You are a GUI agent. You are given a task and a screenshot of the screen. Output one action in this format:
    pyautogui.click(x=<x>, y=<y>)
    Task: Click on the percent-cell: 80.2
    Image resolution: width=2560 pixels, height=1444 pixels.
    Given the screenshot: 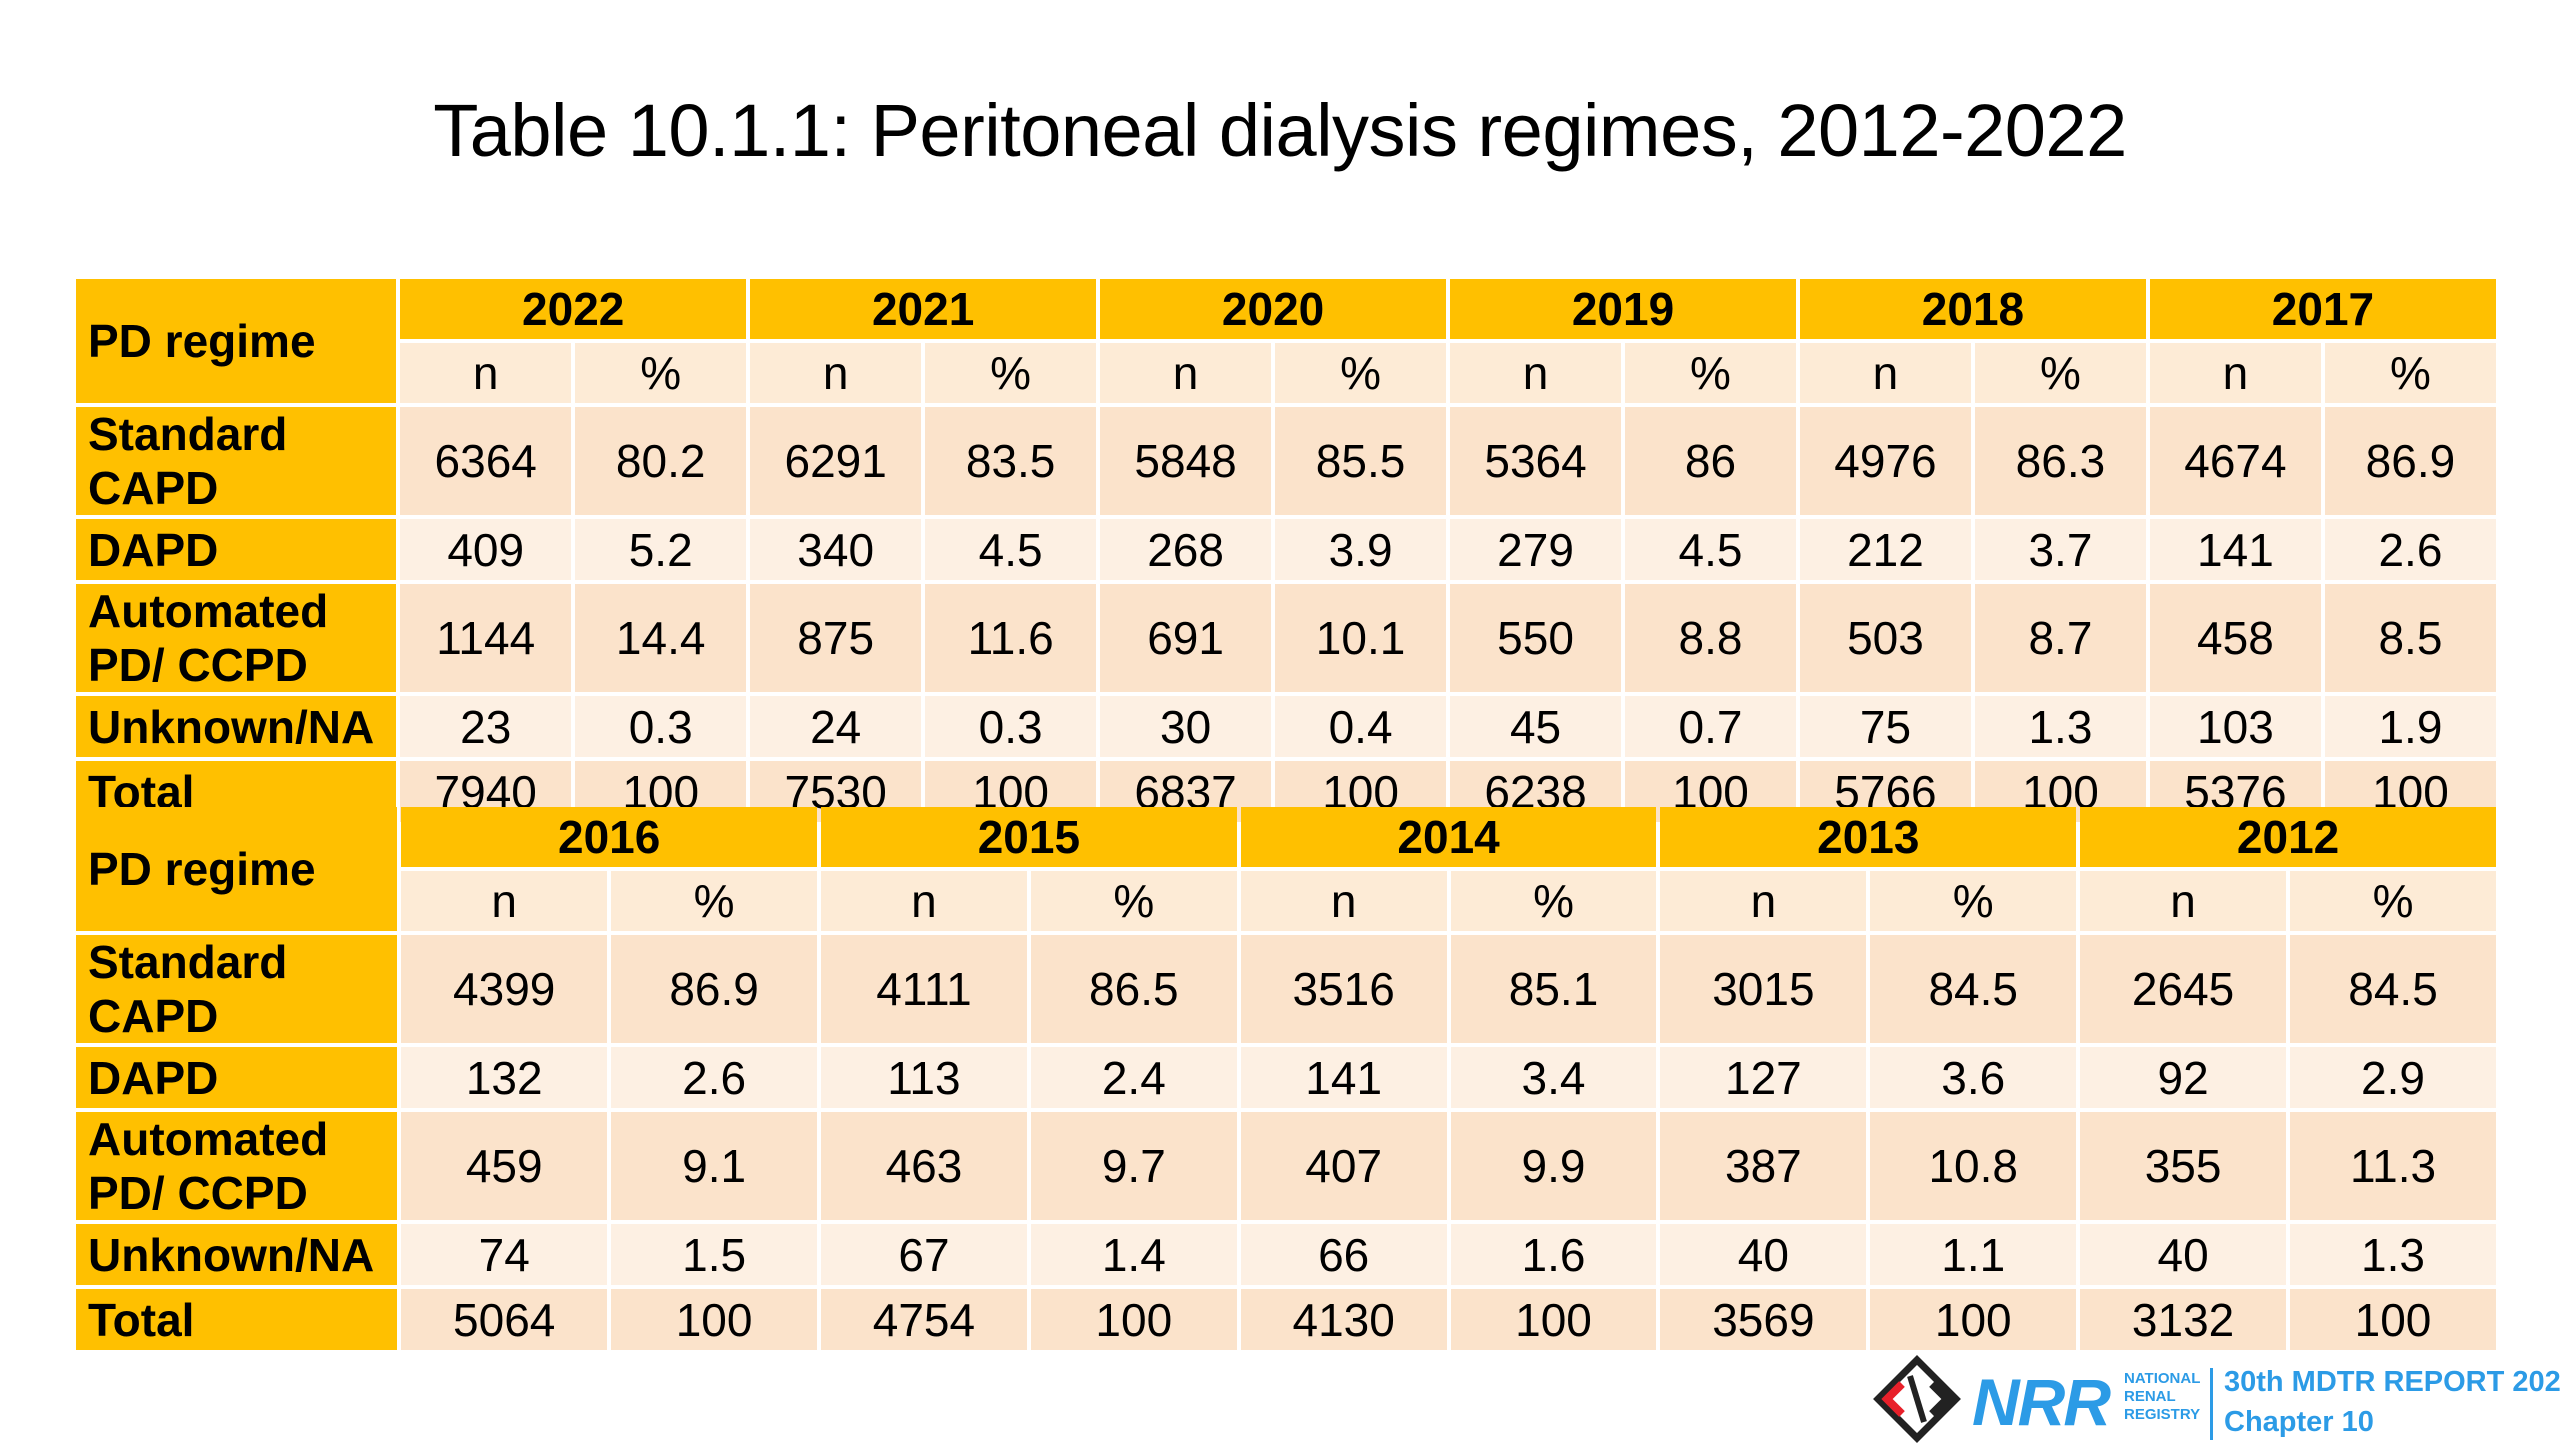 What is the action you would take?
    pyautogui.click(x=661, y=461)
    